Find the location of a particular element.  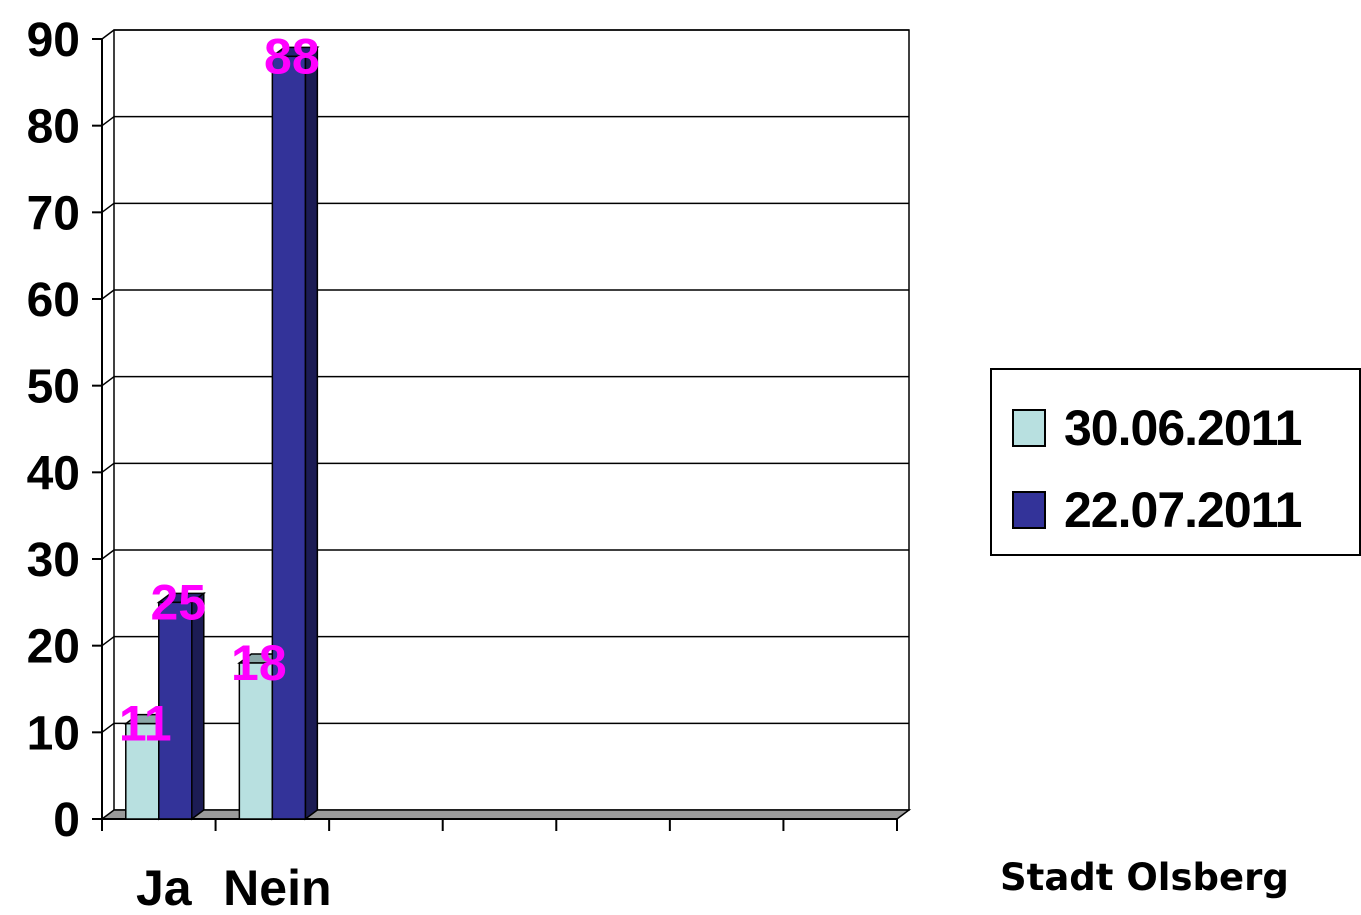

y-tick-label: 90 is located at coordinates (53, 40).